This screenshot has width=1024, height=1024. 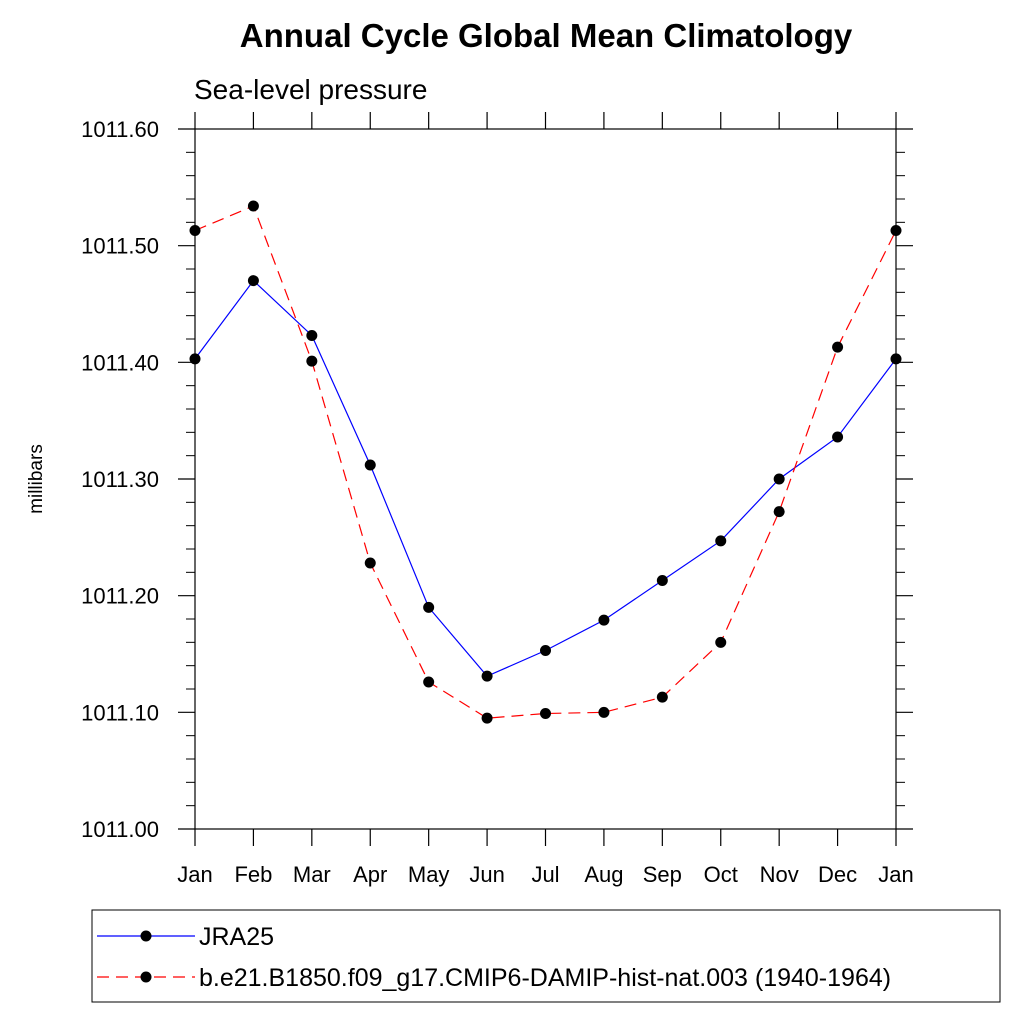 I want to click on y-tick-label: 1011.50, so click(x=120, y=246).